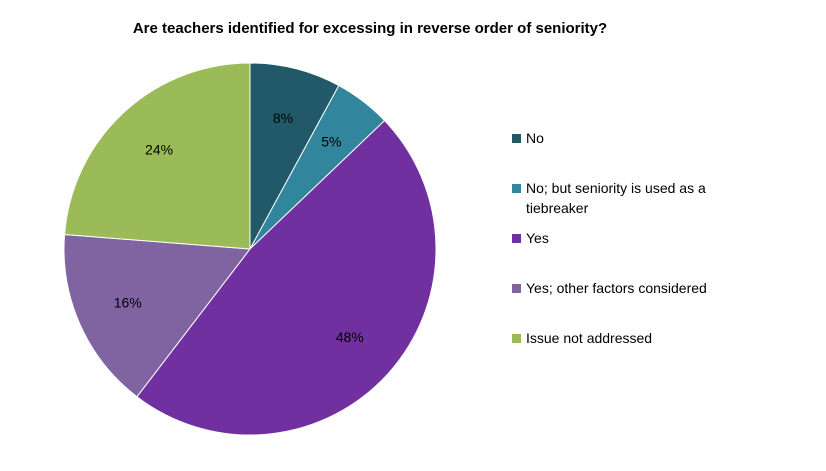 Image resolution: width=826 pixels, height=471 pixels. Describe the element at coordinates (128, 302) in the screenshot. I see `data-label-yes-other-factors: 16%` at that location.